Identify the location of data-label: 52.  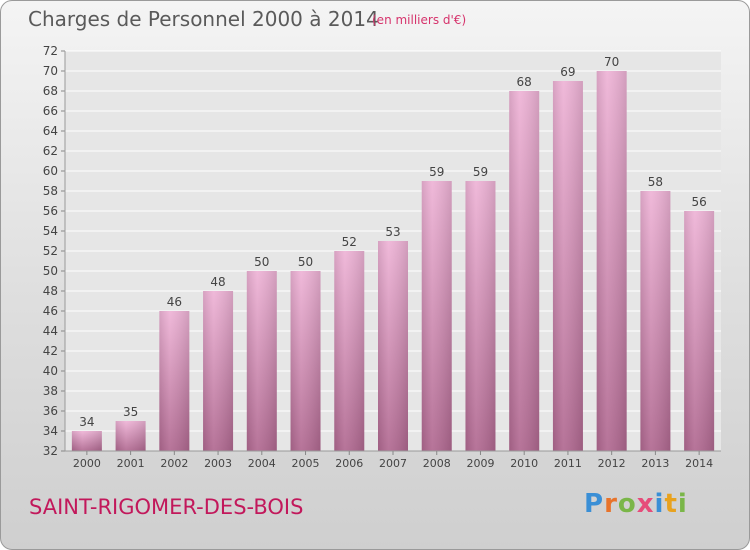
(349, 242).